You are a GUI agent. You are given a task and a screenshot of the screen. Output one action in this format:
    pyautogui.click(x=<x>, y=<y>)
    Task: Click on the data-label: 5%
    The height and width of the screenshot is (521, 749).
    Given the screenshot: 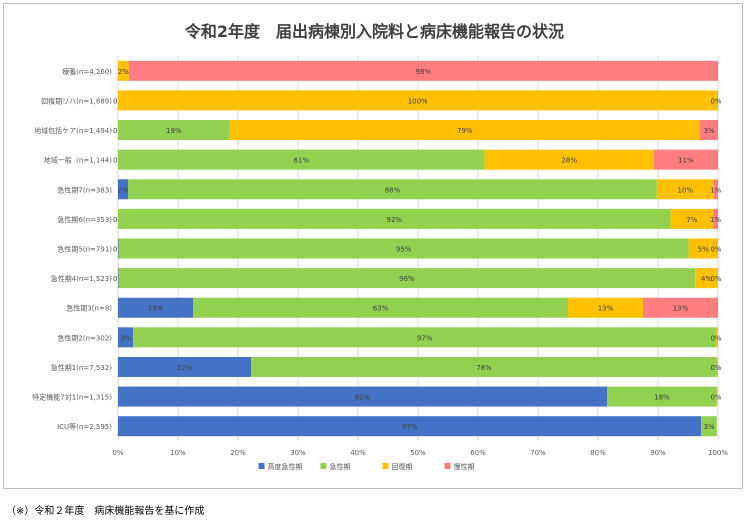 What is the action you would take?
    pyautogui.click(x=703, y=250)
    